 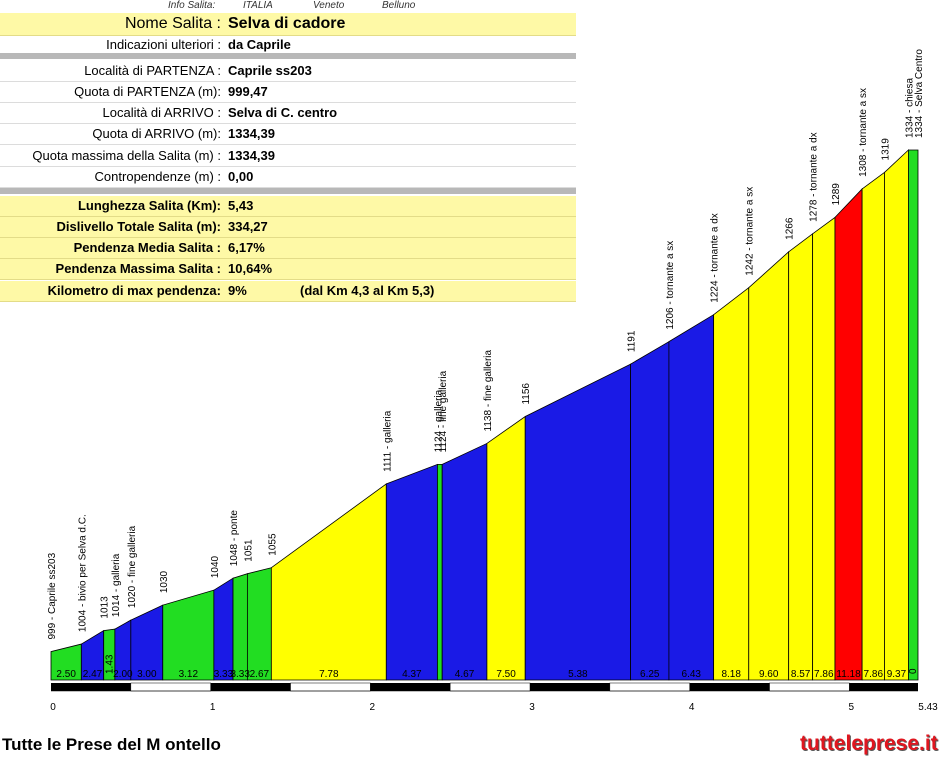 What do you see at coordinates (329, 5) in the screenshot?
I see `header-region: Veneto` at bounding box center [329, 5].